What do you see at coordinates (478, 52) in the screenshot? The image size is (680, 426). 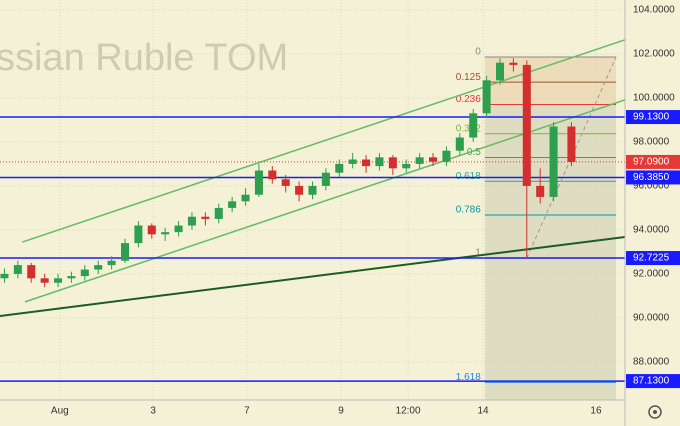 I see `fib-label: 0` at bounding box center [478, 52].